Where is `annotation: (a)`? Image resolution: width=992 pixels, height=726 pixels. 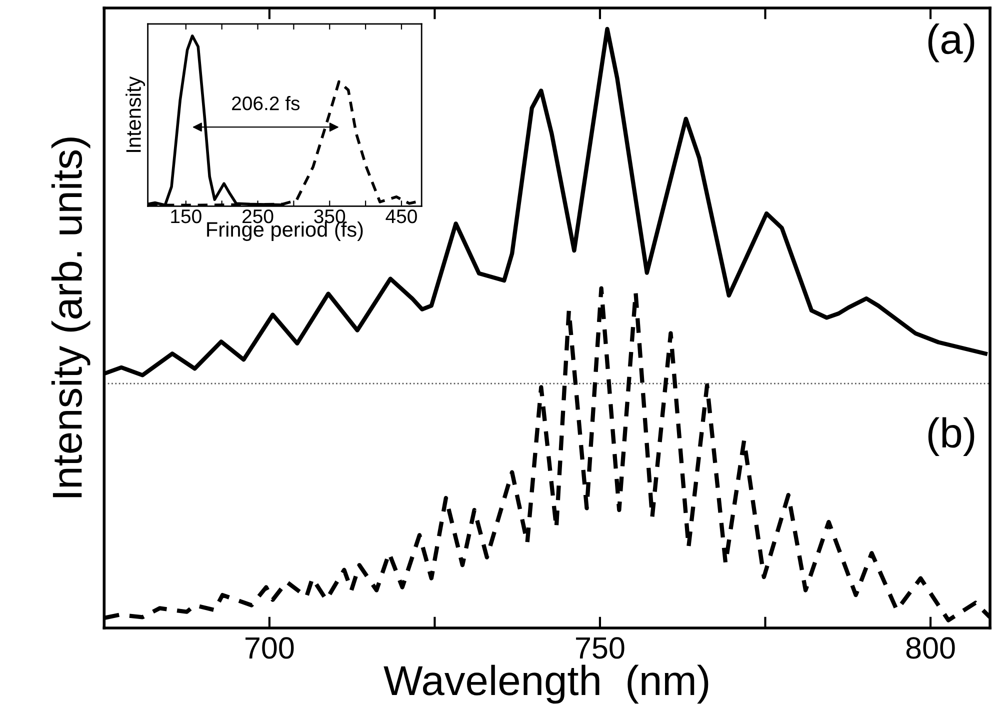 annotation: (a) is located at coordinates (951, 42).